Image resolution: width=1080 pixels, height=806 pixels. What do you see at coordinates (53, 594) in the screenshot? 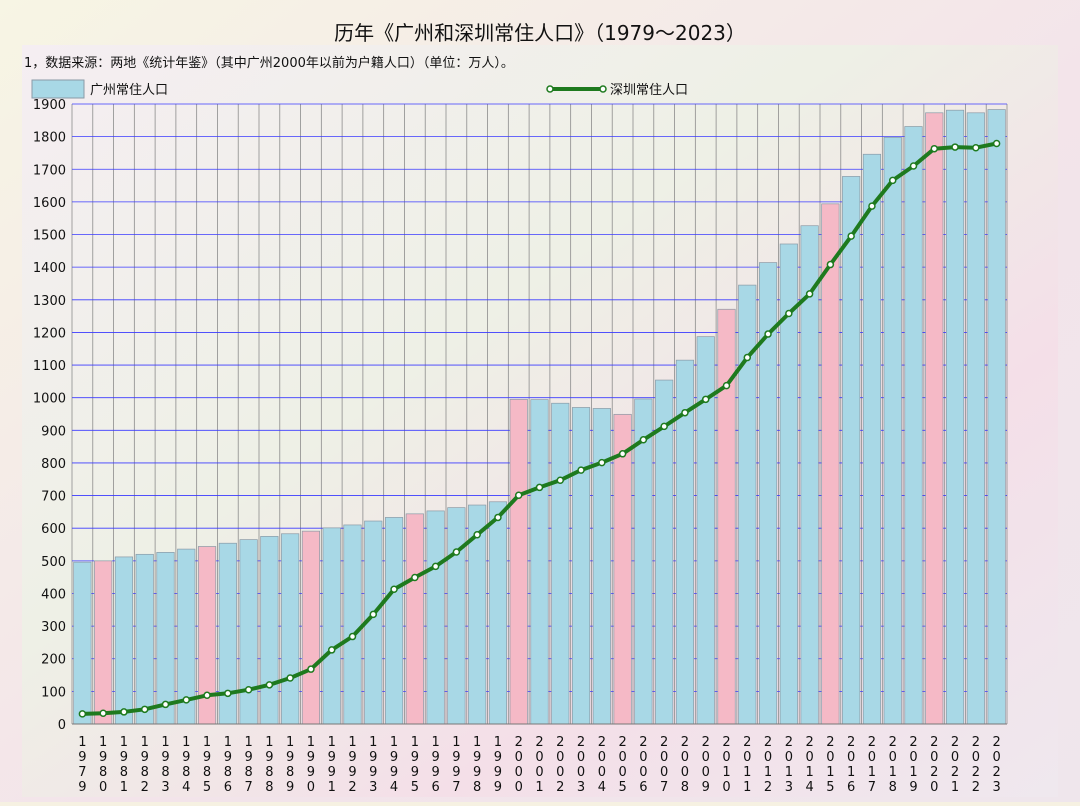
I see `y-tick-label: 400` at bounding box center [53, 594].